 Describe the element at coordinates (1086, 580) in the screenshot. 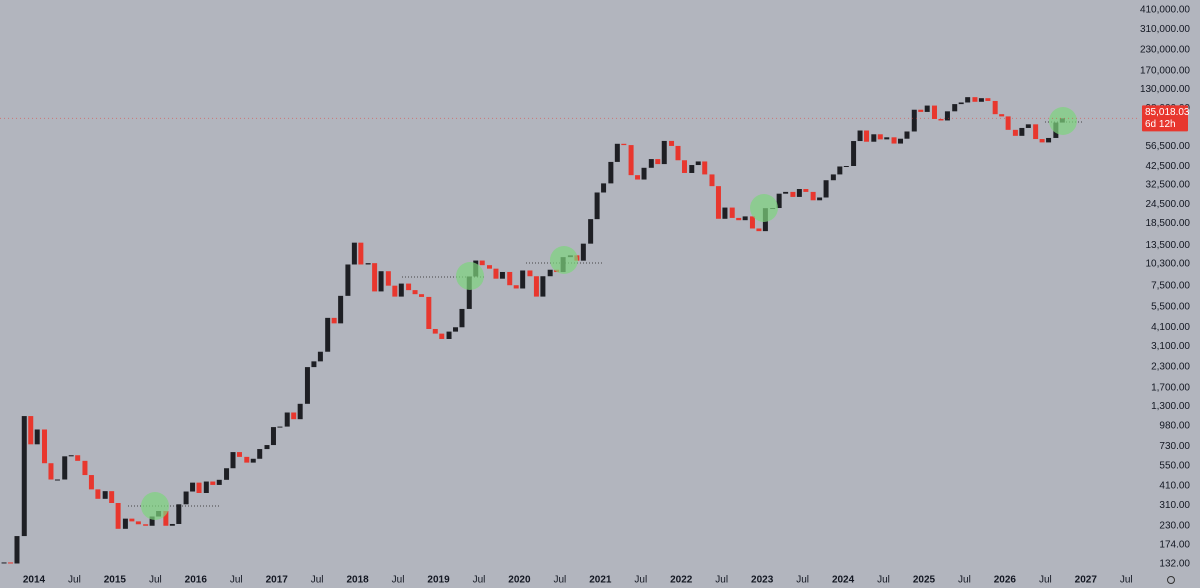

I see `x-tick-label: 2027` at that location.